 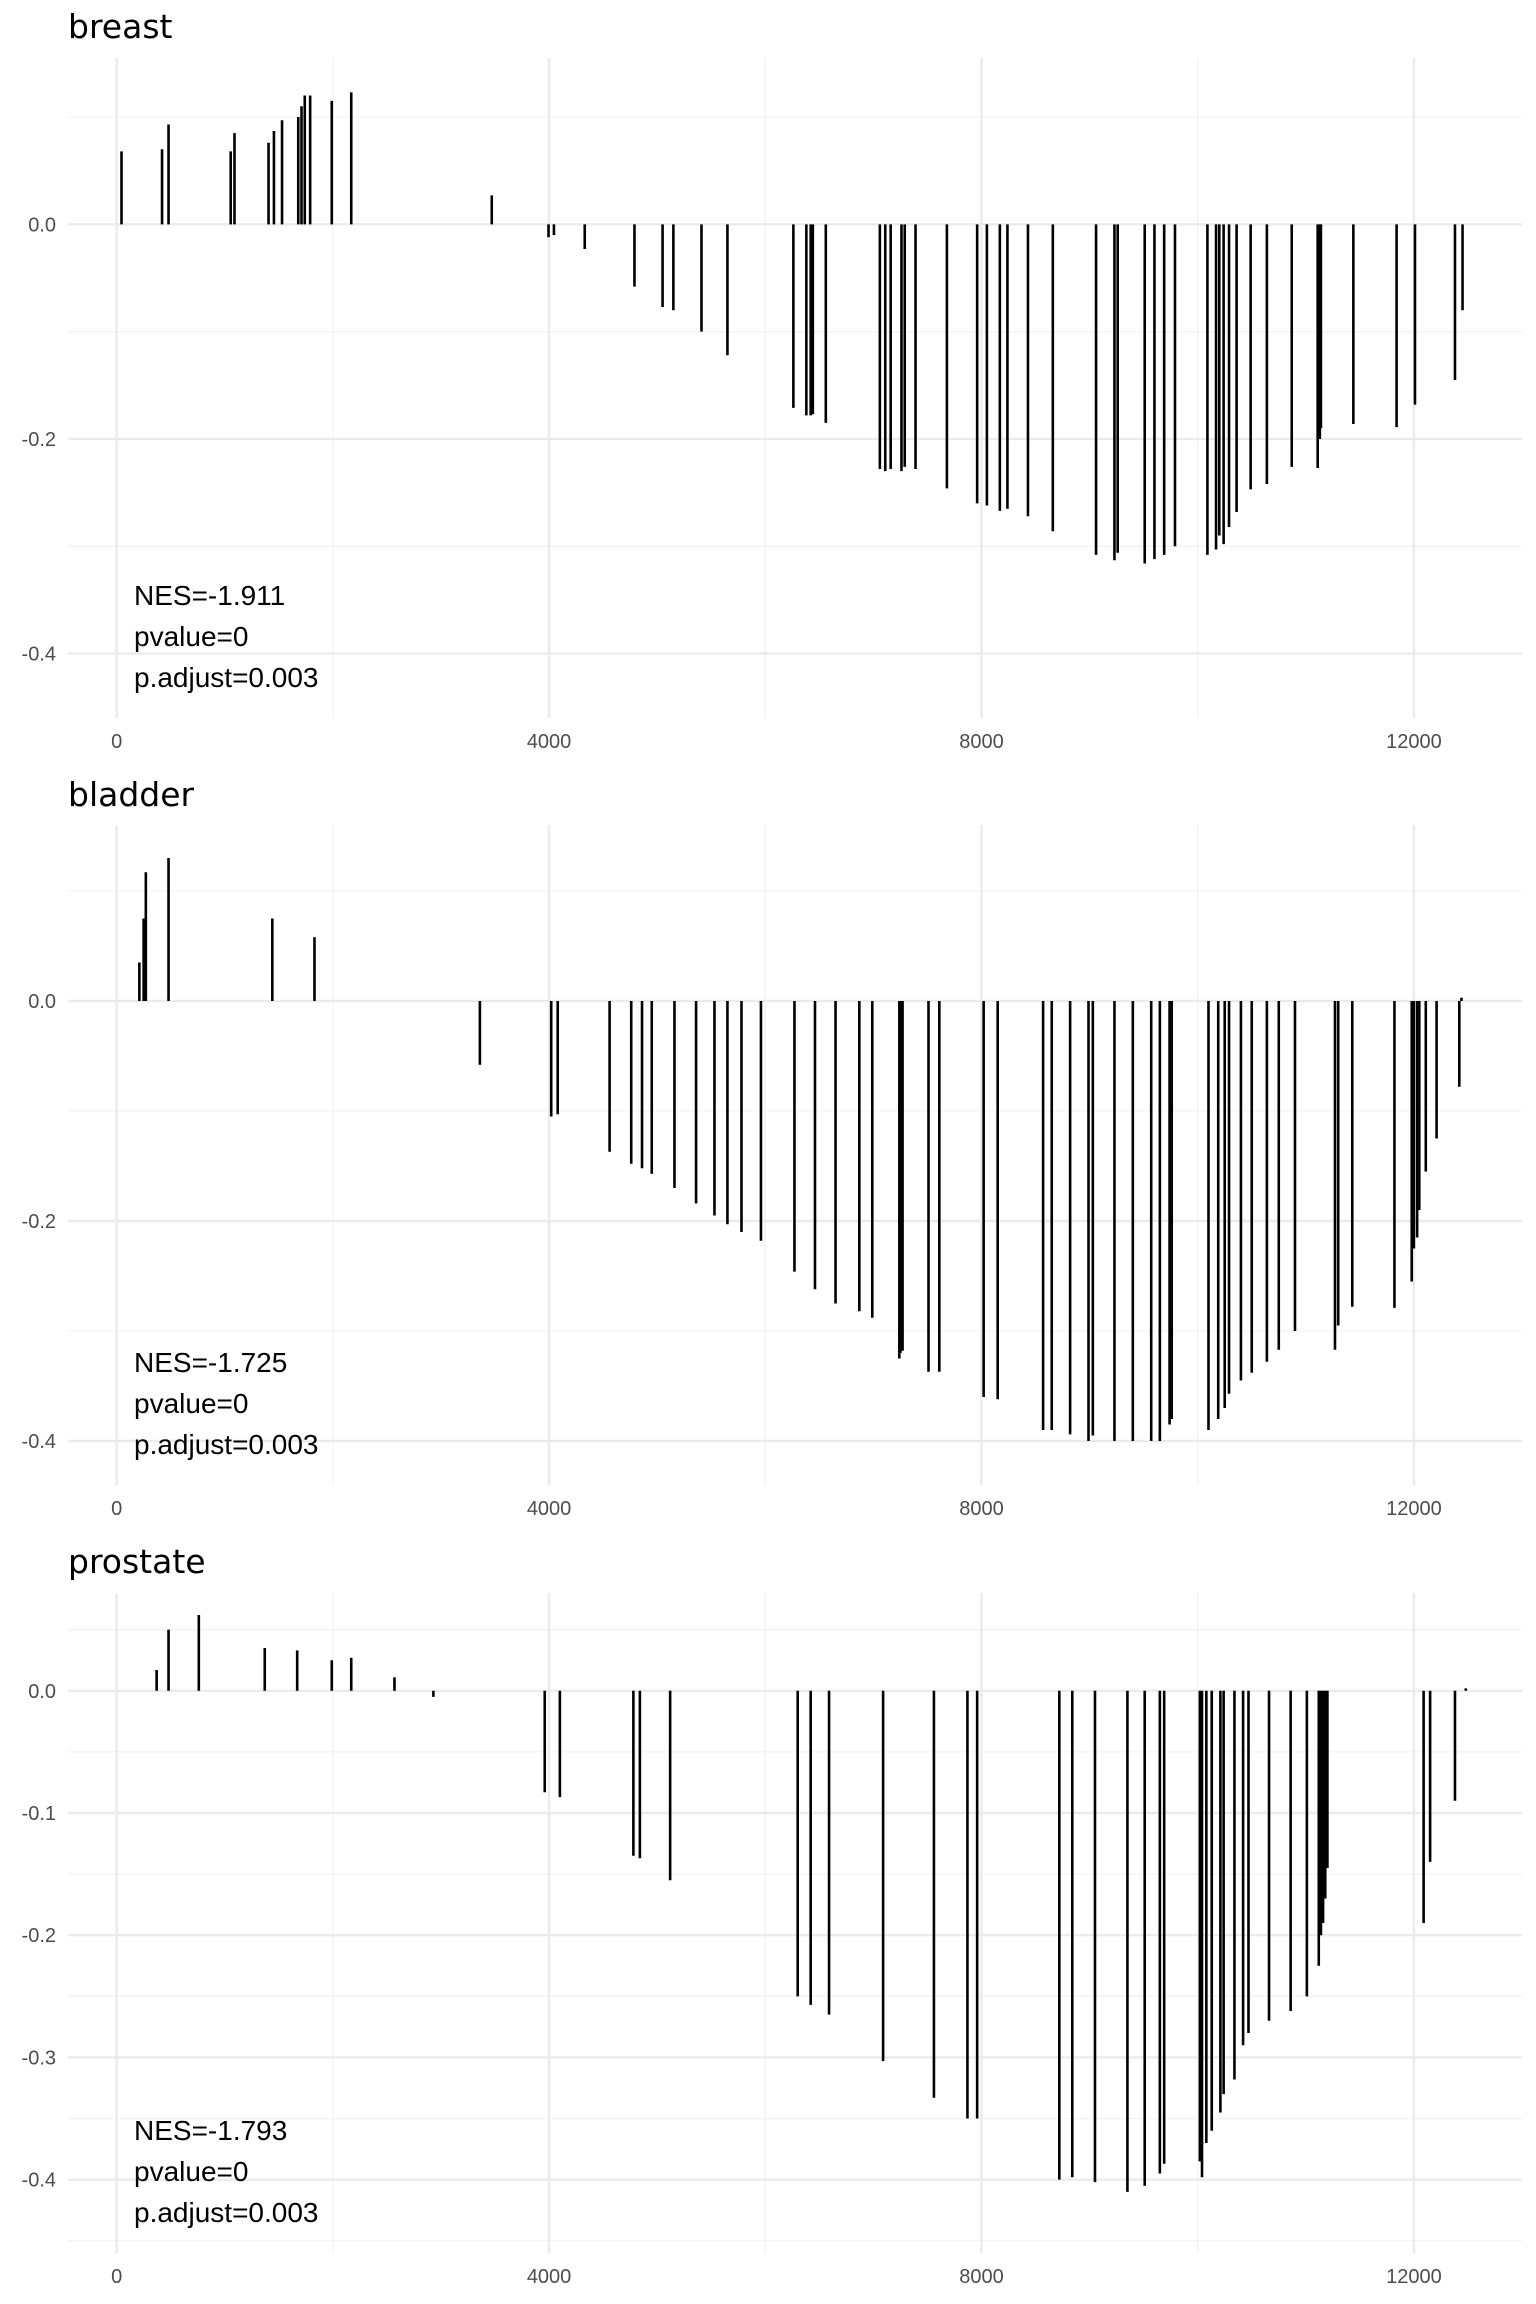 I want to click on nes-label: NES=-1.793, so click(x=210, y=2130).